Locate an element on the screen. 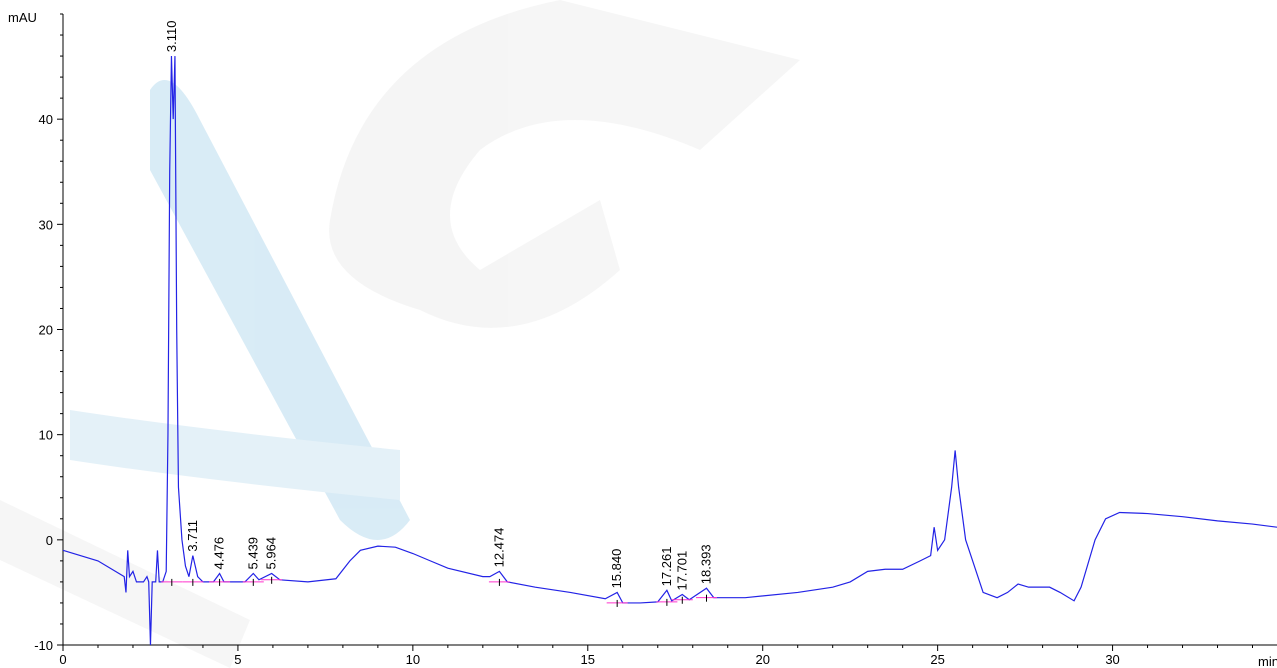 The height and width of the screenshot is (668, 1277). peak-label: 17.261 is located at coordinates (666, 567).